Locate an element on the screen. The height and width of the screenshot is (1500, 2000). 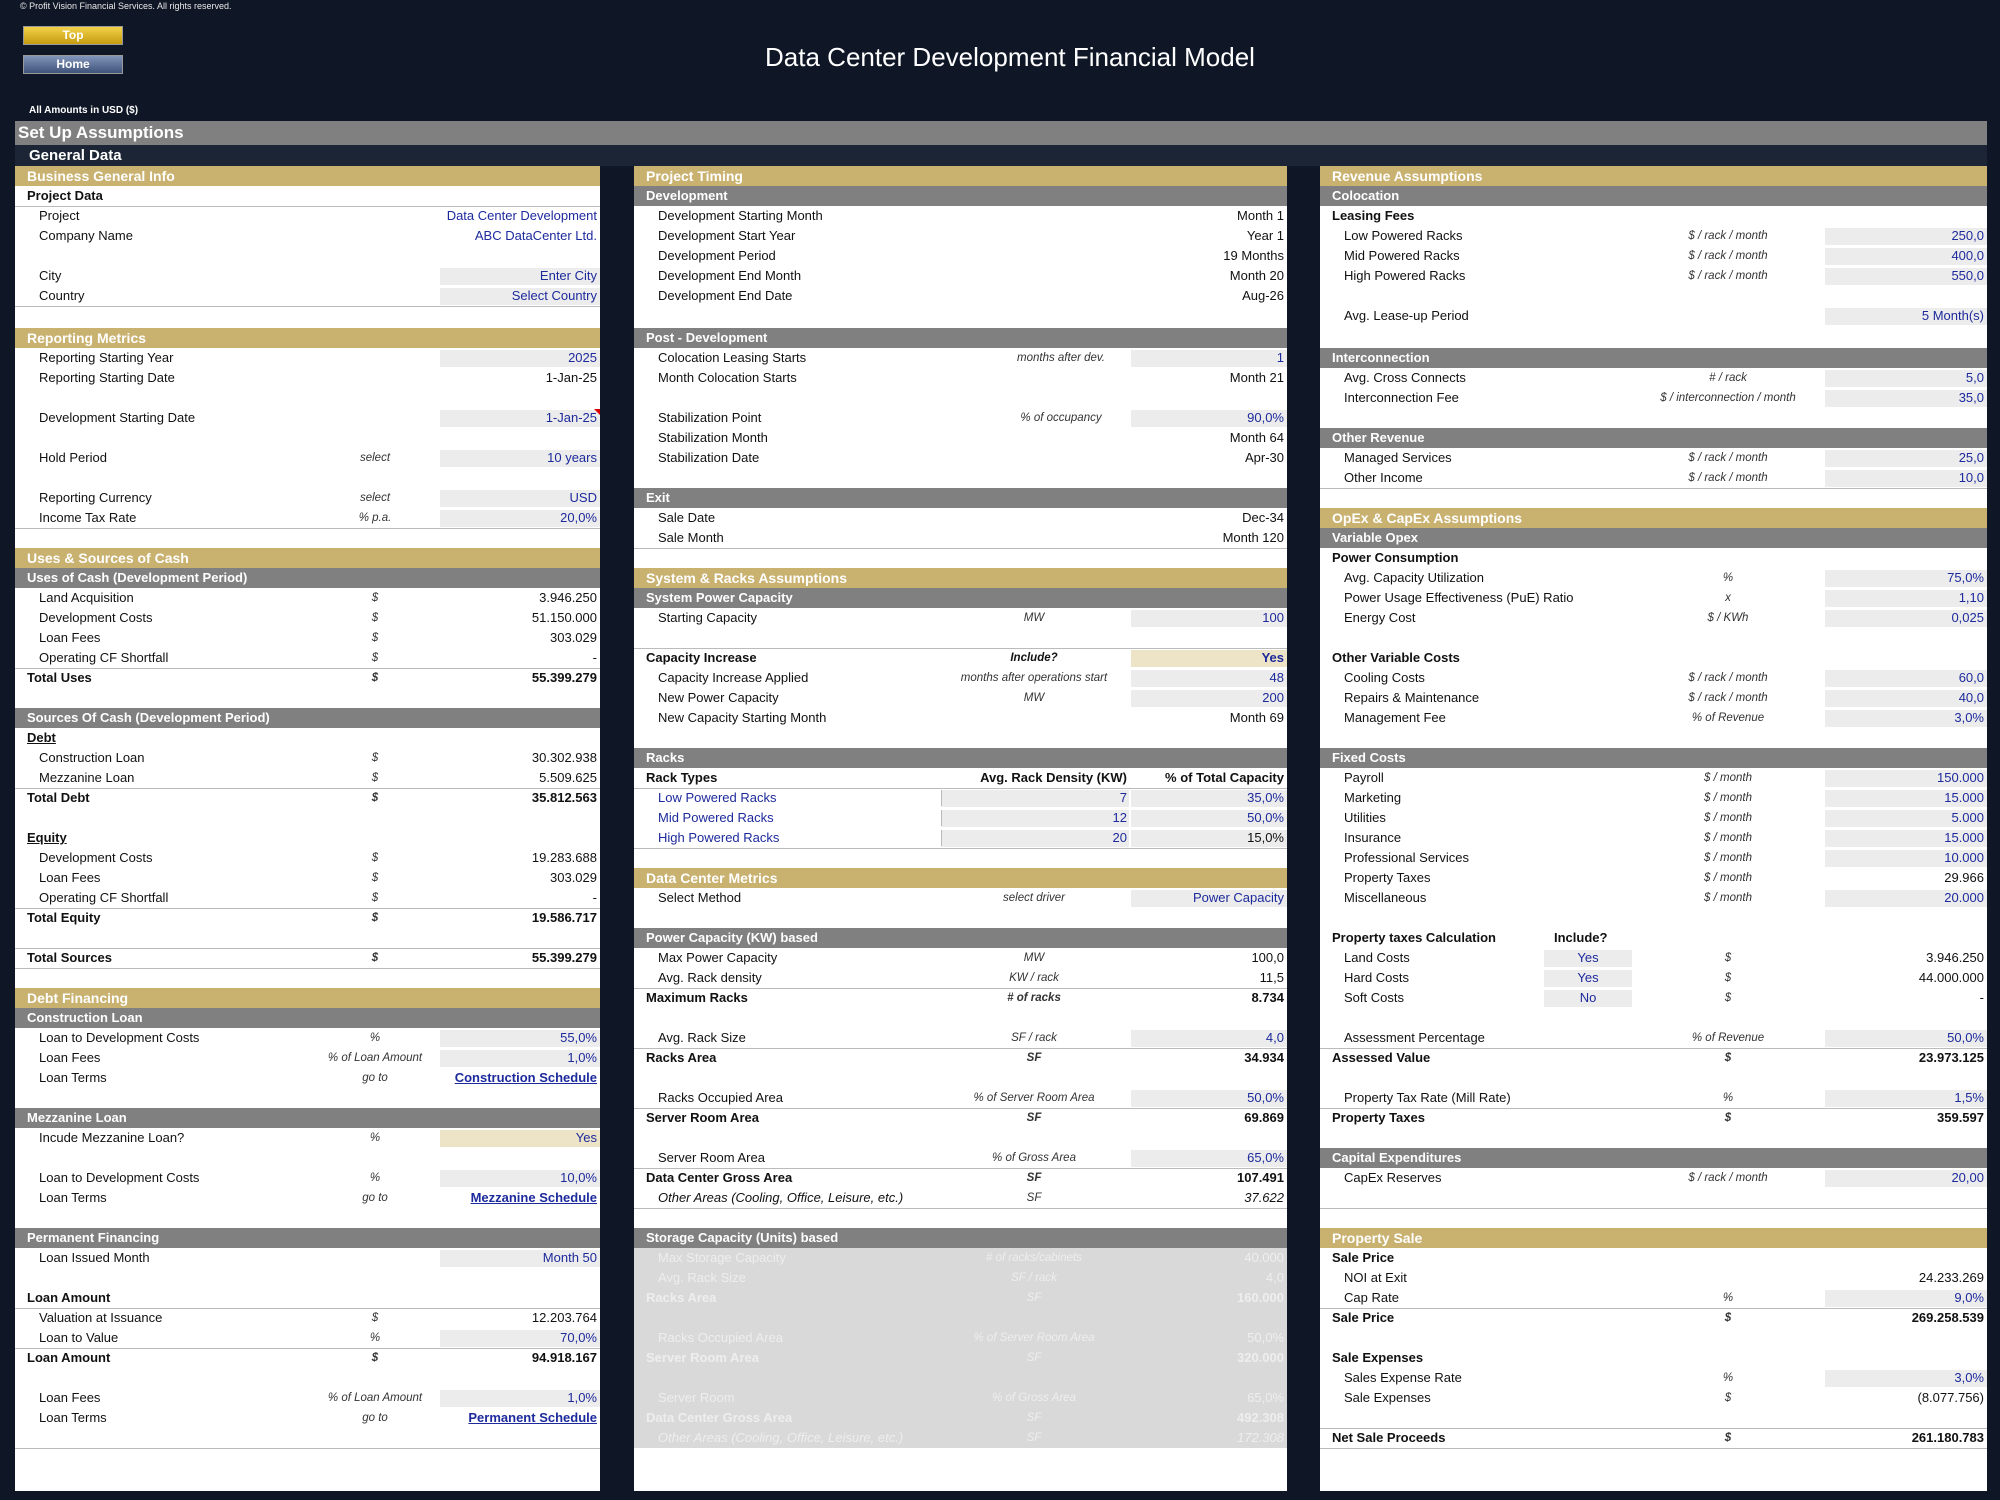
currency-select: USD is located at coordinates (583, 497).